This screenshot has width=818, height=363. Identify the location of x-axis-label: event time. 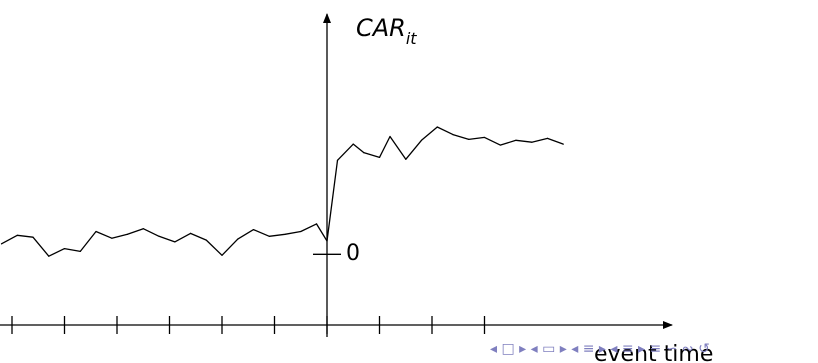
(653, 352).